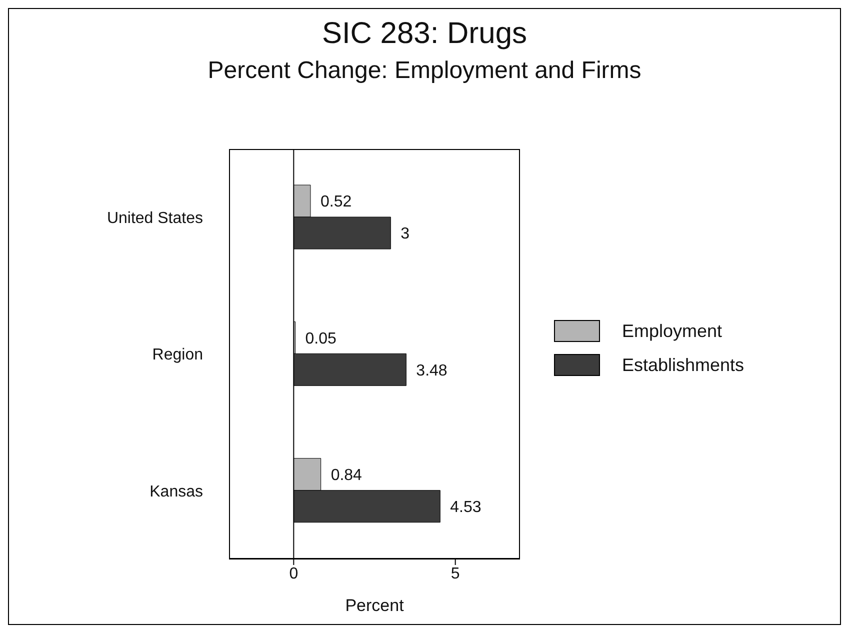 This screenshot has width=847, height=639. Describe the element at coordinates (336, 202) in the screenshot. I see `data-label: 0.52` at that location.